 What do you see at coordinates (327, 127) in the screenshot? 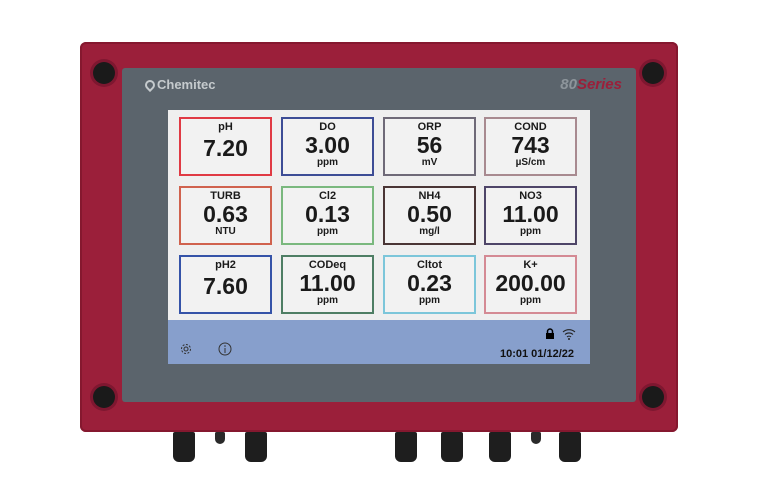
I see `parameter-name: DO` at bounding box center [327, 127].